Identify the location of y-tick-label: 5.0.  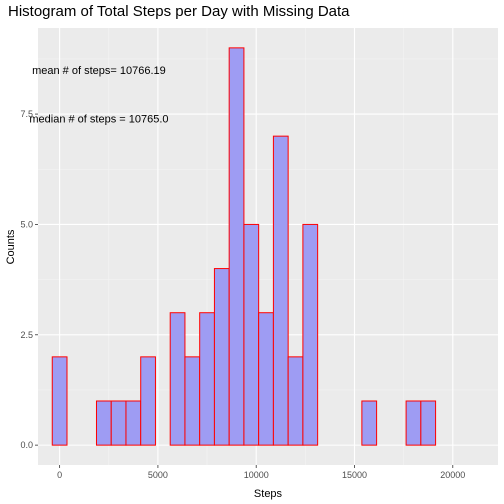
(26, 224).